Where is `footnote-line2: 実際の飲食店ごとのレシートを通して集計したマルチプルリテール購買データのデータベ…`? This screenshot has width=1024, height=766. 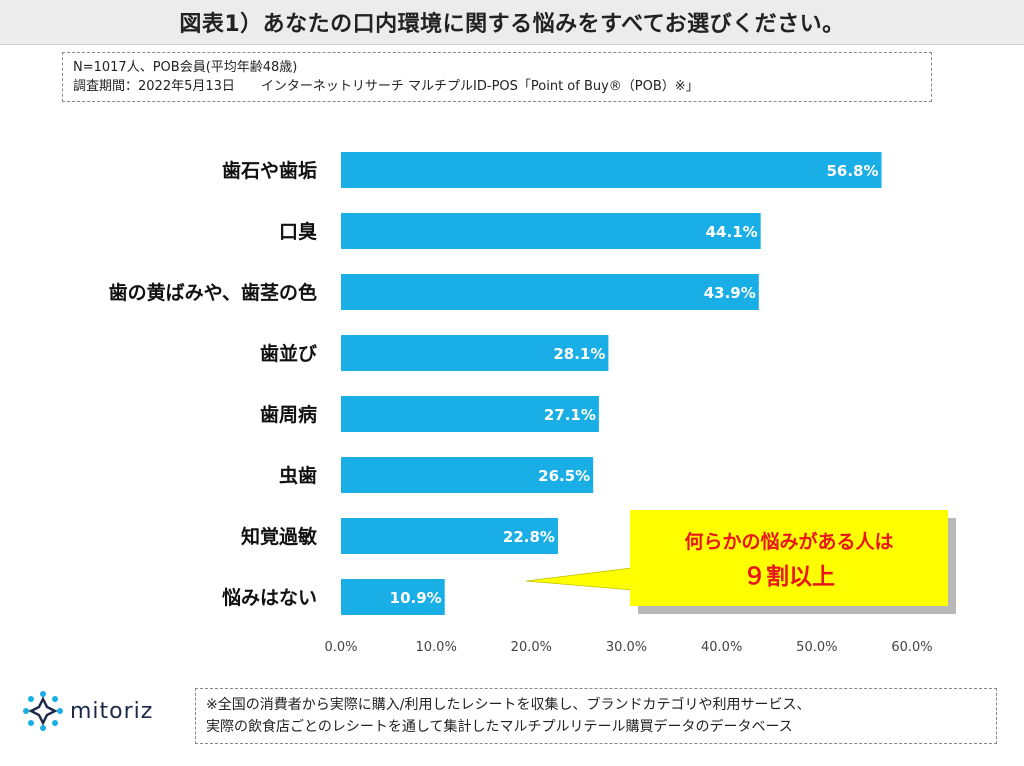 footnote-line2: 実際の飲食店ごとのレシートを通して集計したマルチプルリテール購買データのデータベ… is located at coordinates (499, 727).